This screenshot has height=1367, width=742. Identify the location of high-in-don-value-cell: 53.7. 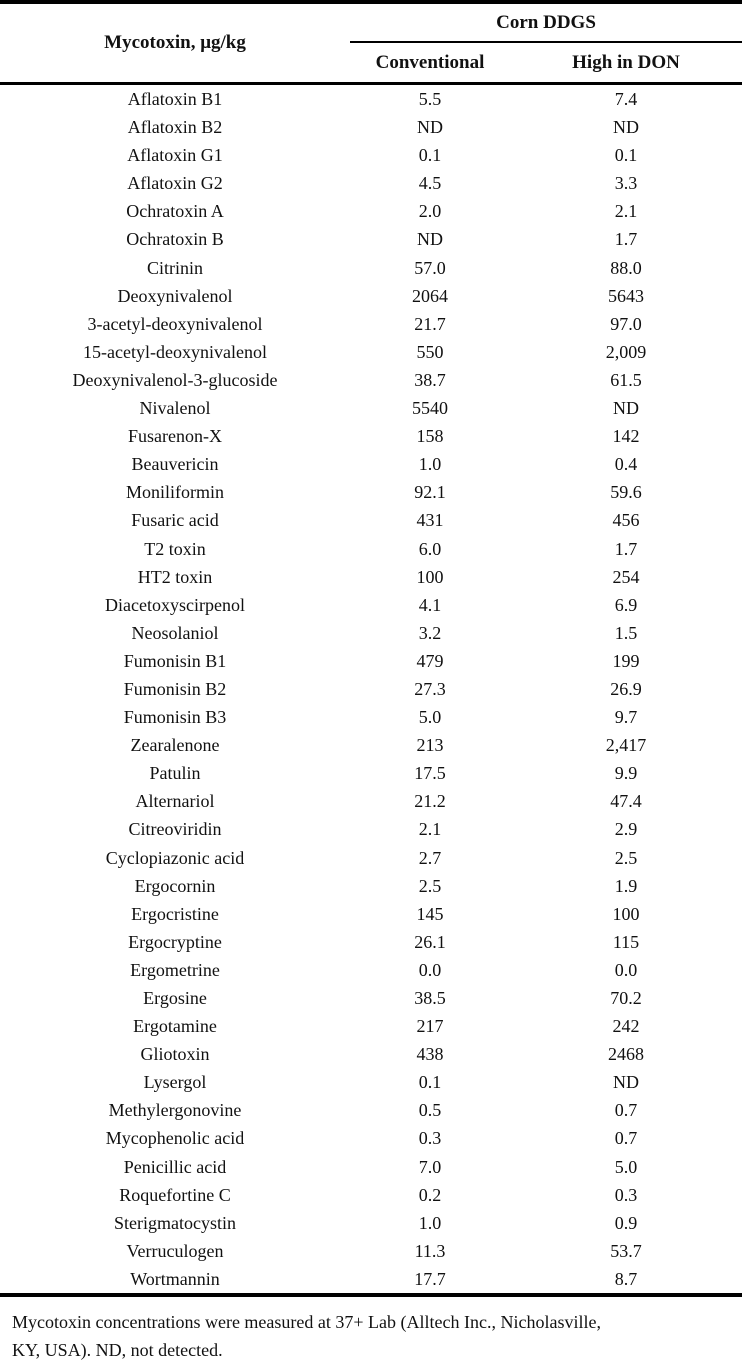
(626, 1250).